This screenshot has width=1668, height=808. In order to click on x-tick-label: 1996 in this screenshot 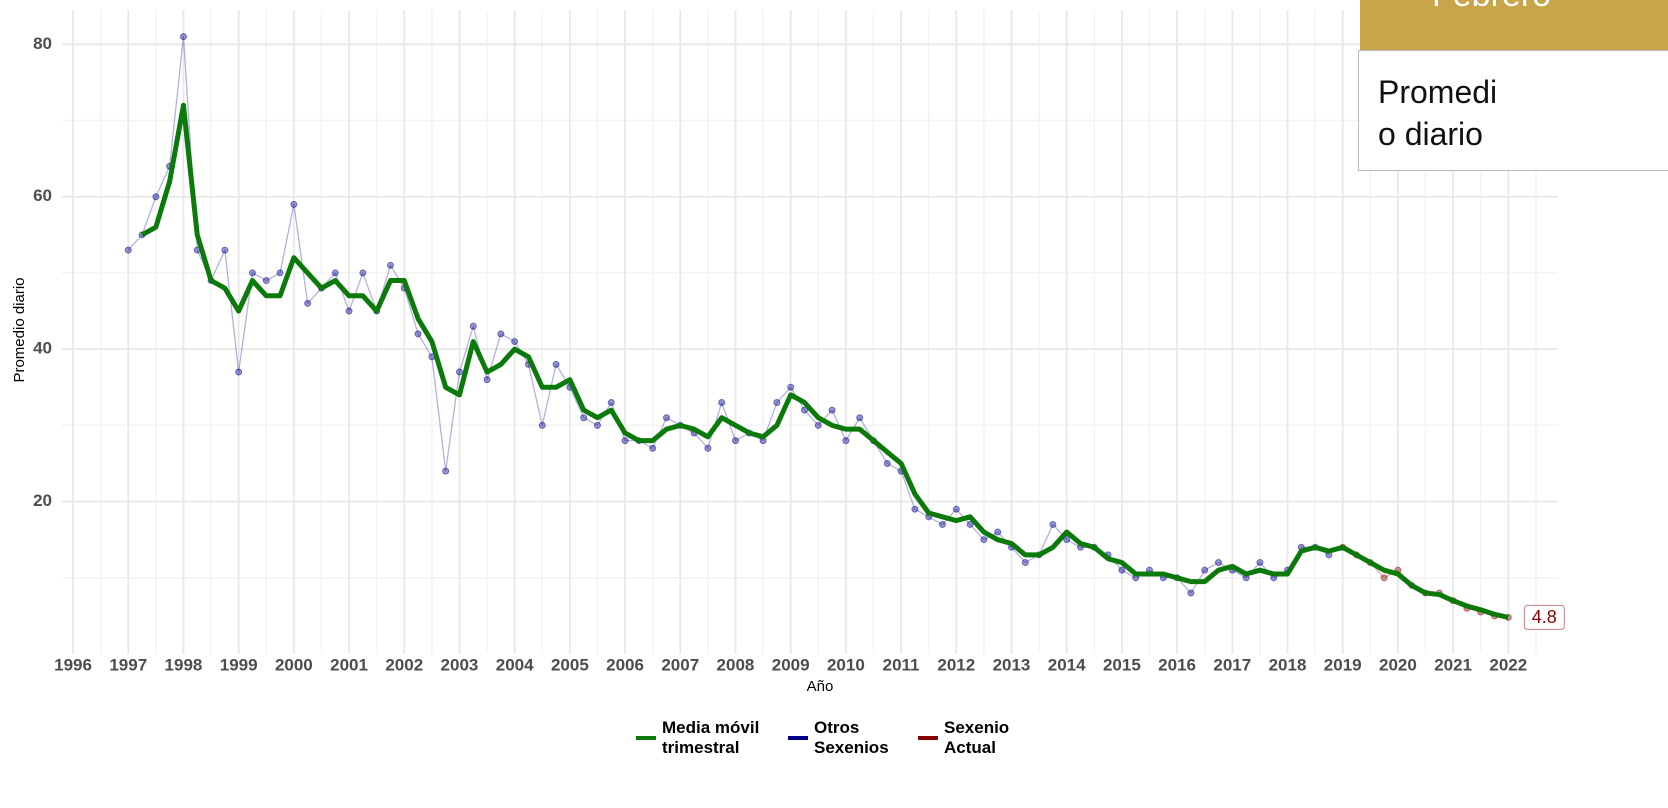, I will do `click(73, 664)`.